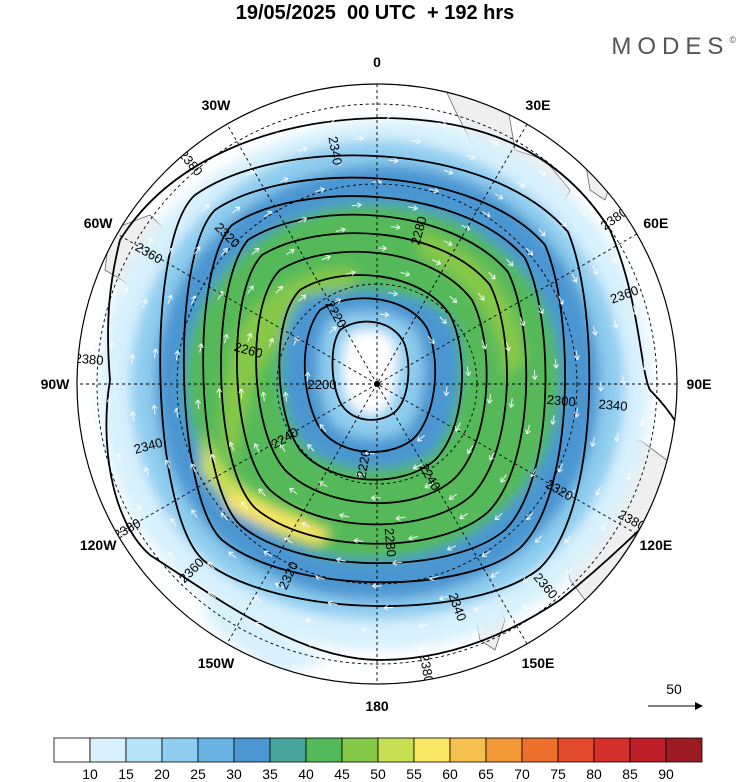 The height and width of the screenshot is (782, 750). What do you see at coordinates (666, 774) in the screenshot?
I see `colorbar-tick-label: 90` at bounding box center [666, 774].